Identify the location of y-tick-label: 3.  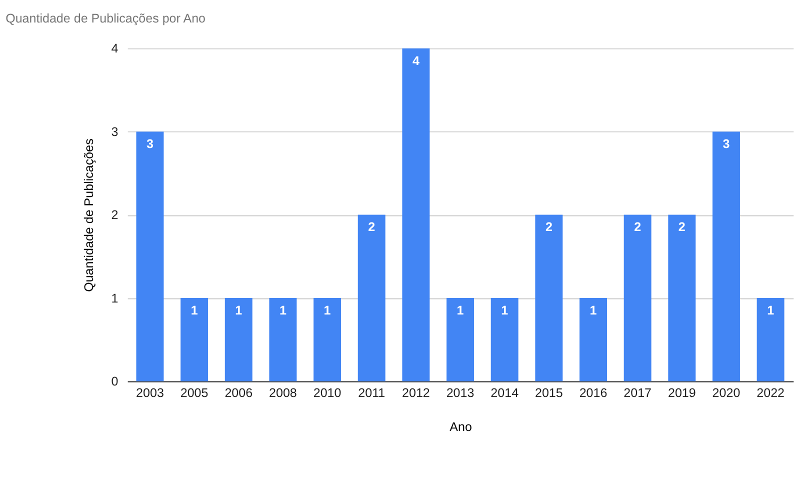
(114, 131).